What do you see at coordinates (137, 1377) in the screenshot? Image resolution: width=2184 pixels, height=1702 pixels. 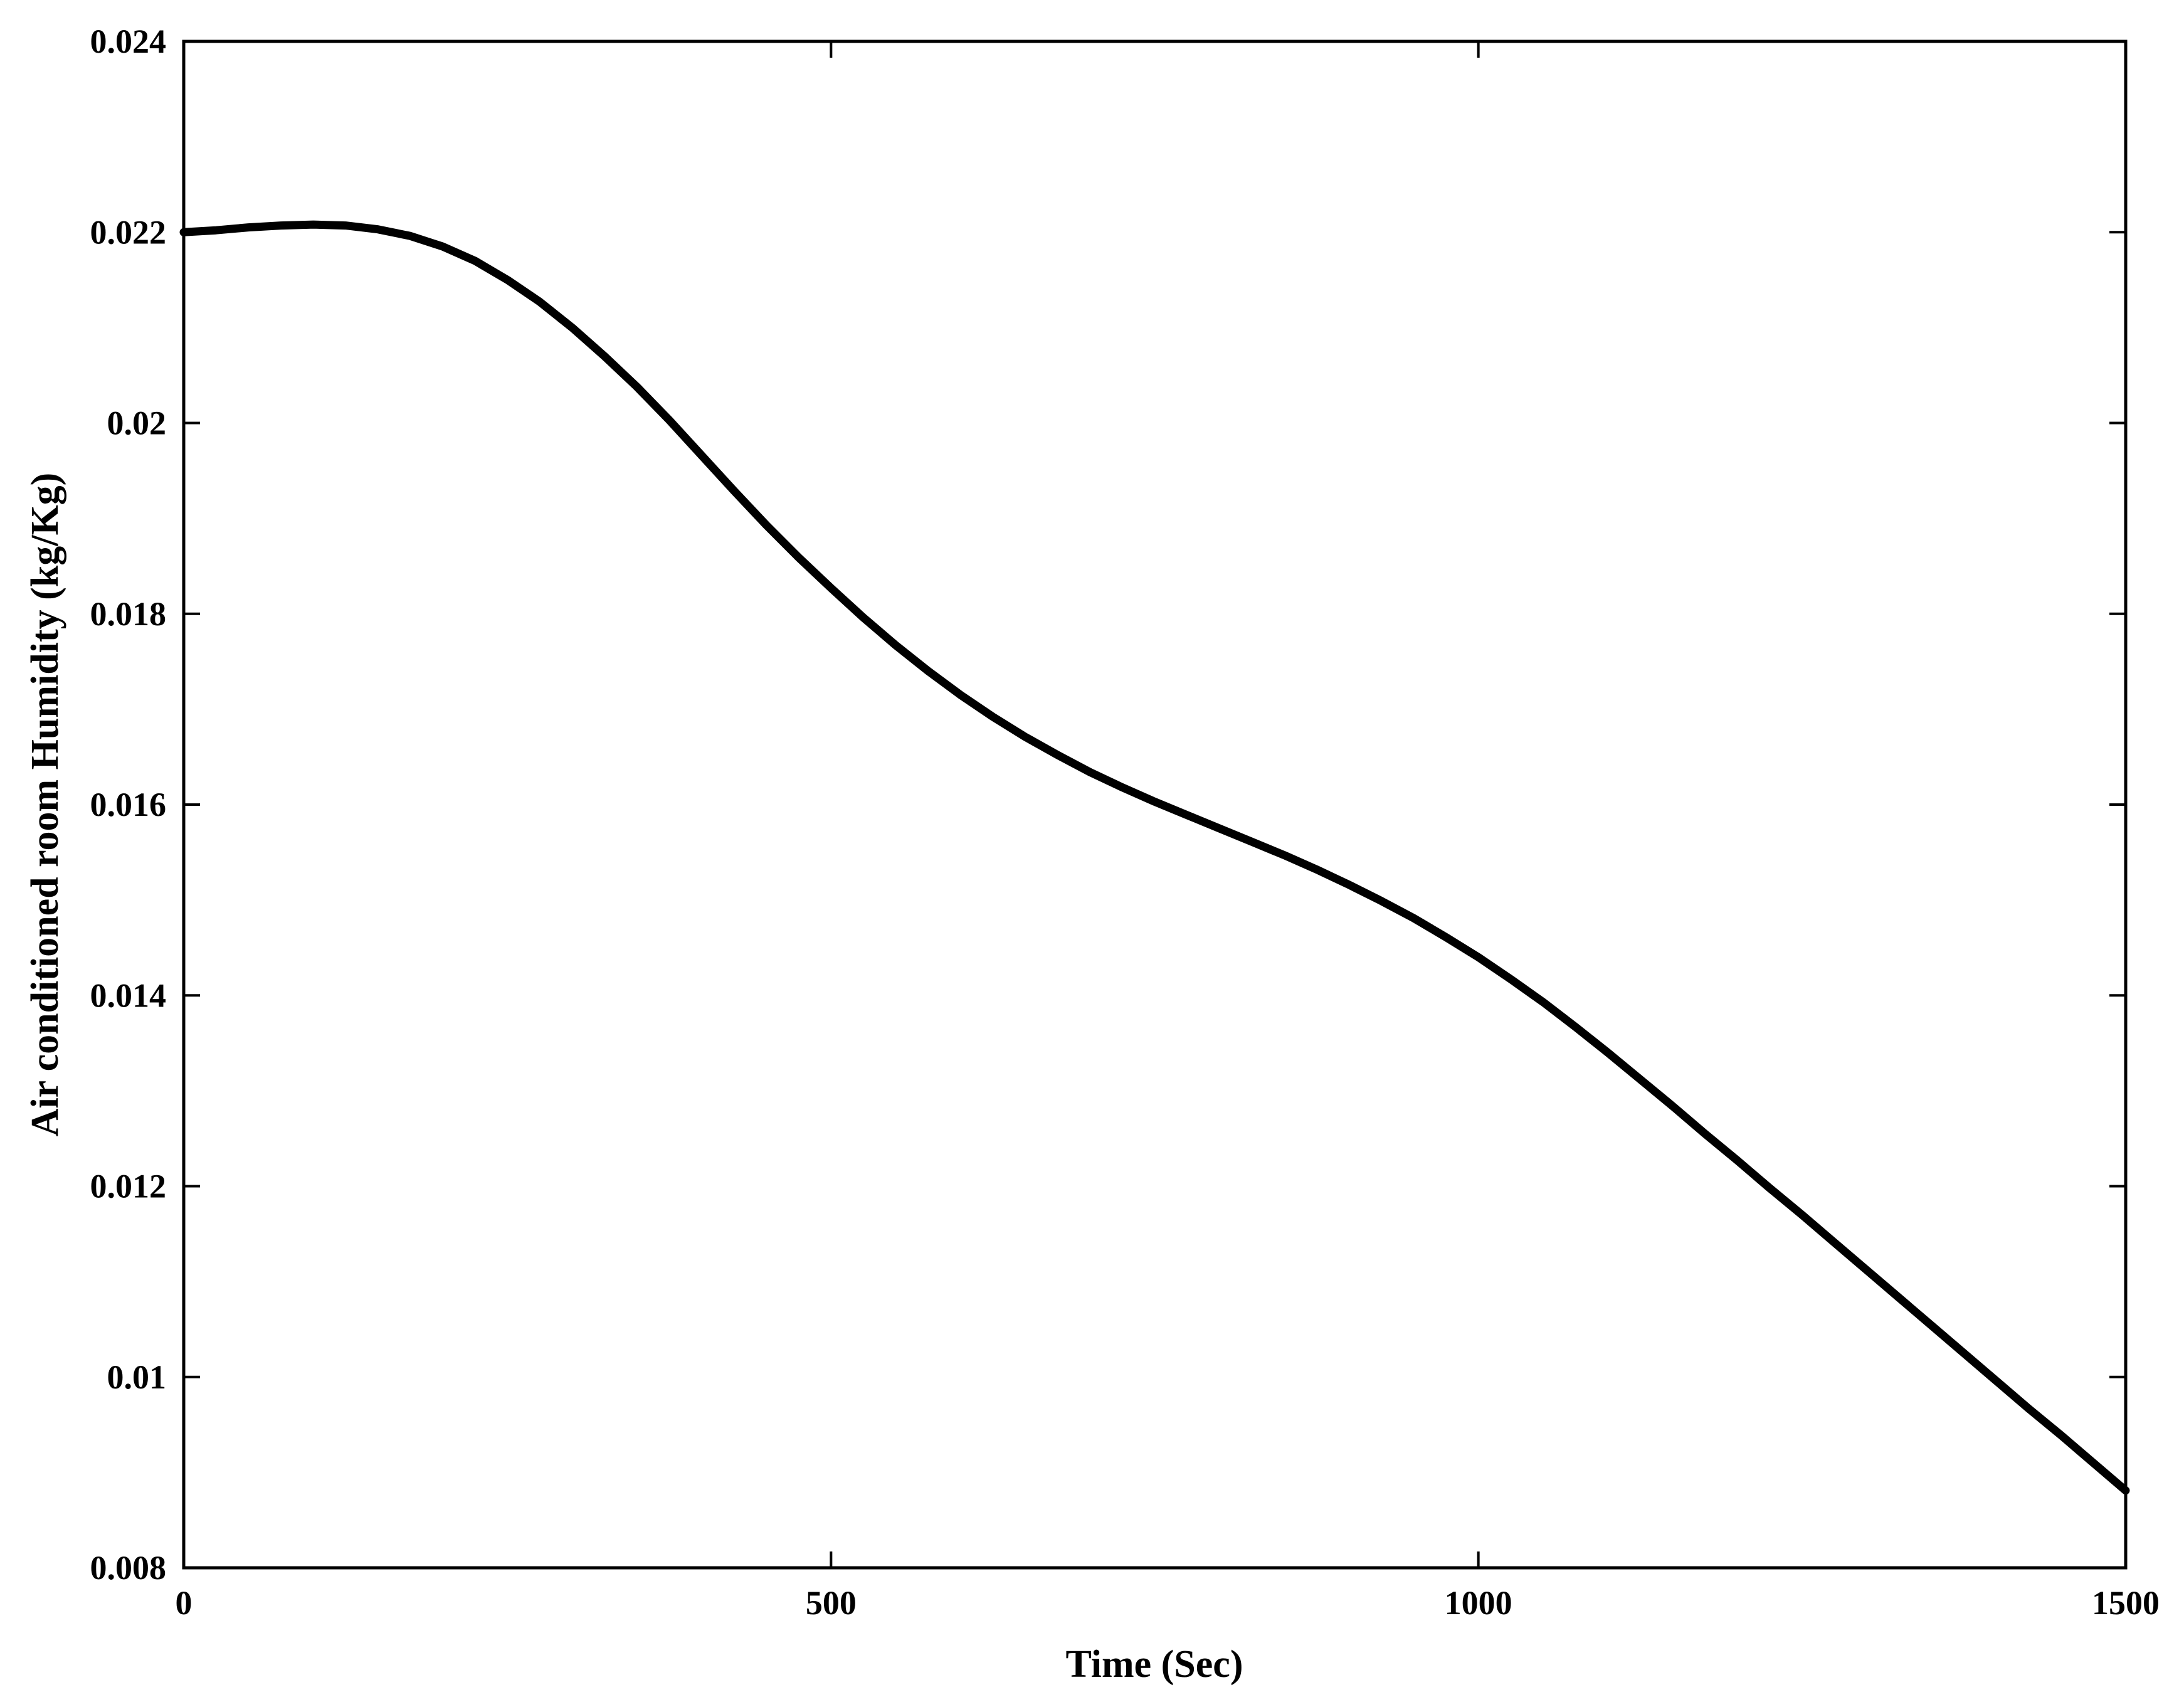 I see `y-tick-label: 0.01` at bounding box center [137, 1377].